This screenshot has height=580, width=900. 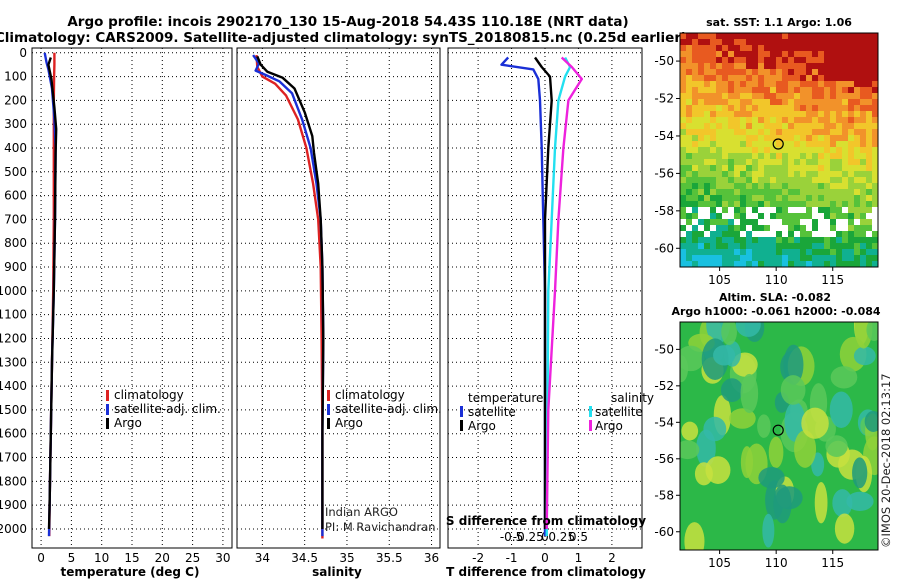 I want to click on sst-map: 105 110 115 -50 -52 -54 -56 -58 -60, so click(x=766, y=159).